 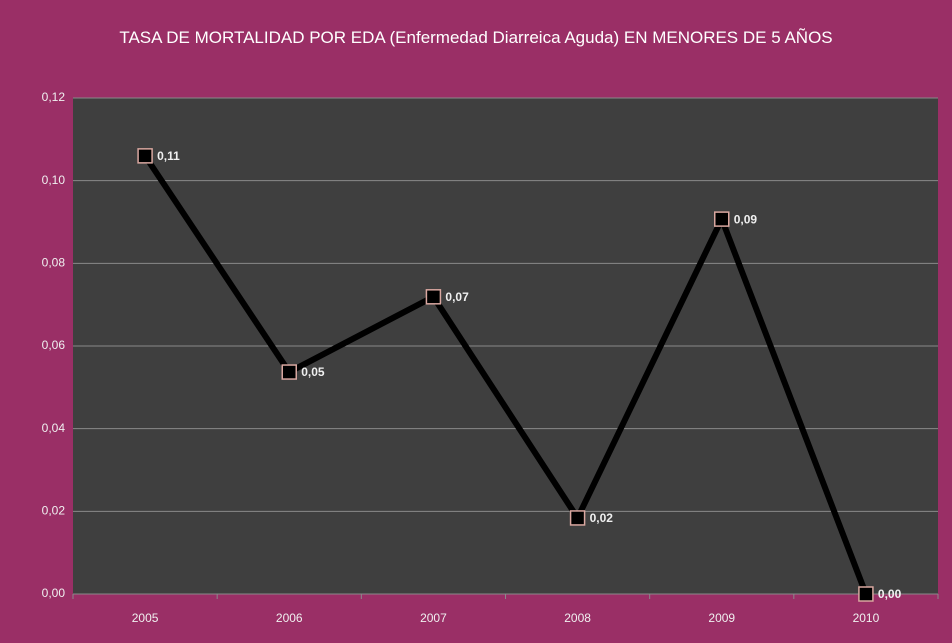 What do you see at coordinates (54, 97) in the screenshot?
I see `y-tick-label: 0,12` at bounding box center [54, 97].